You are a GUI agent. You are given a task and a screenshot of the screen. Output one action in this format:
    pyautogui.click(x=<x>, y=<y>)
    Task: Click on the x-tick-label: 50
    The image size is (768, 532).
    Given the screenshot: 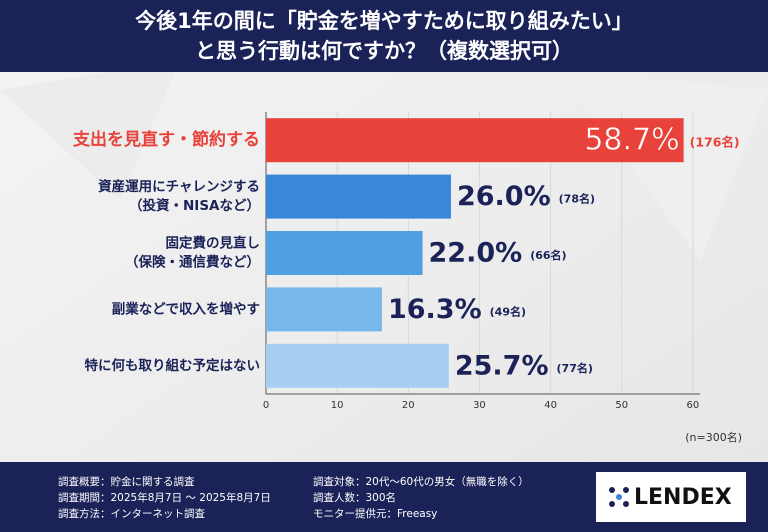 What is the action you would take?
    pyautogui.click(x=621, y=405)
    